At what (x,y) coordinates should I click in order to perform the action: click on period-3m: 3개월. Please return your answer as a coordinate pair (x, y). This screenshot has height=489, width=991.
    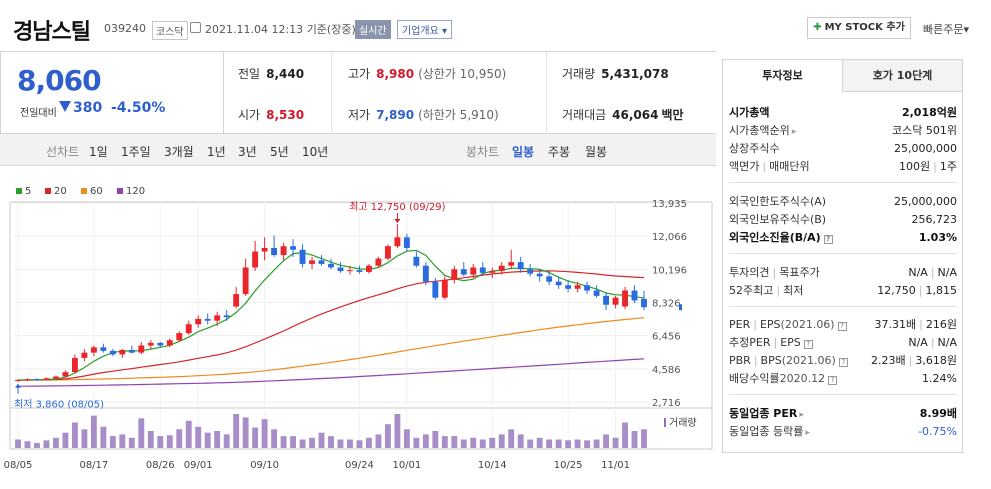
    Looking at the image, I should click on (179, 152).